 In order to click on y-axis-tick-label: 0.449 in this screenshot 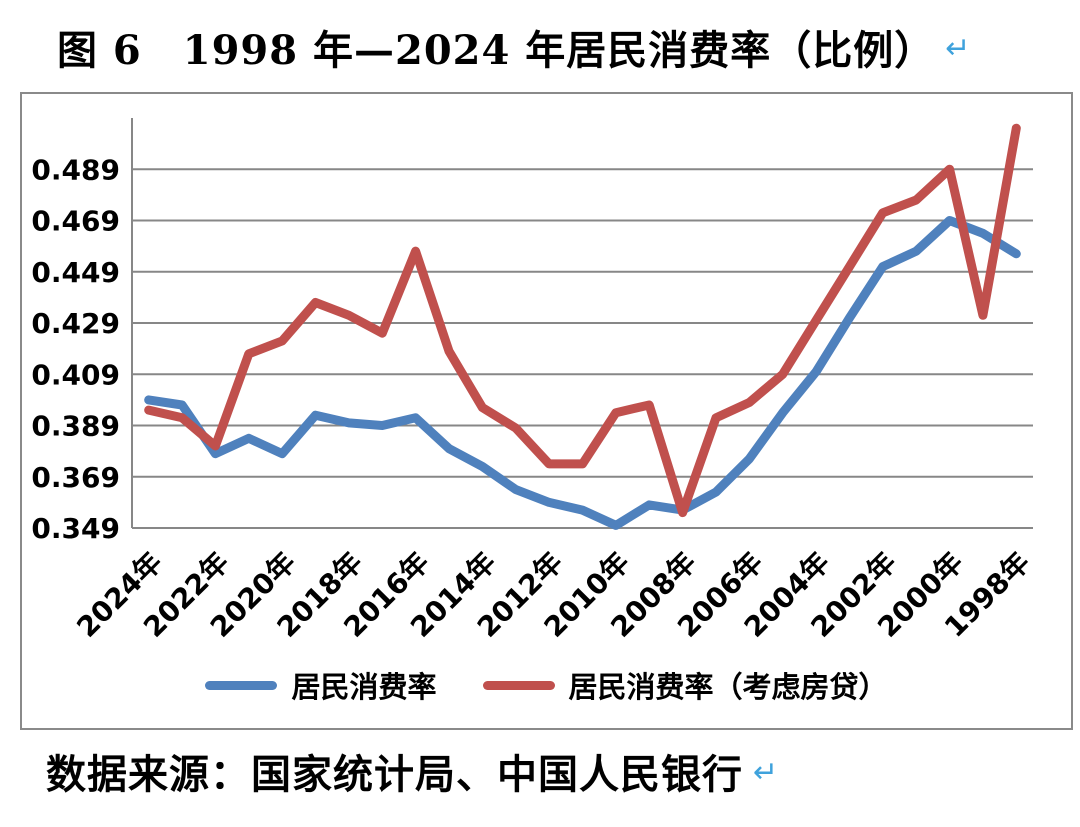, I will do `click(75, 272)`.